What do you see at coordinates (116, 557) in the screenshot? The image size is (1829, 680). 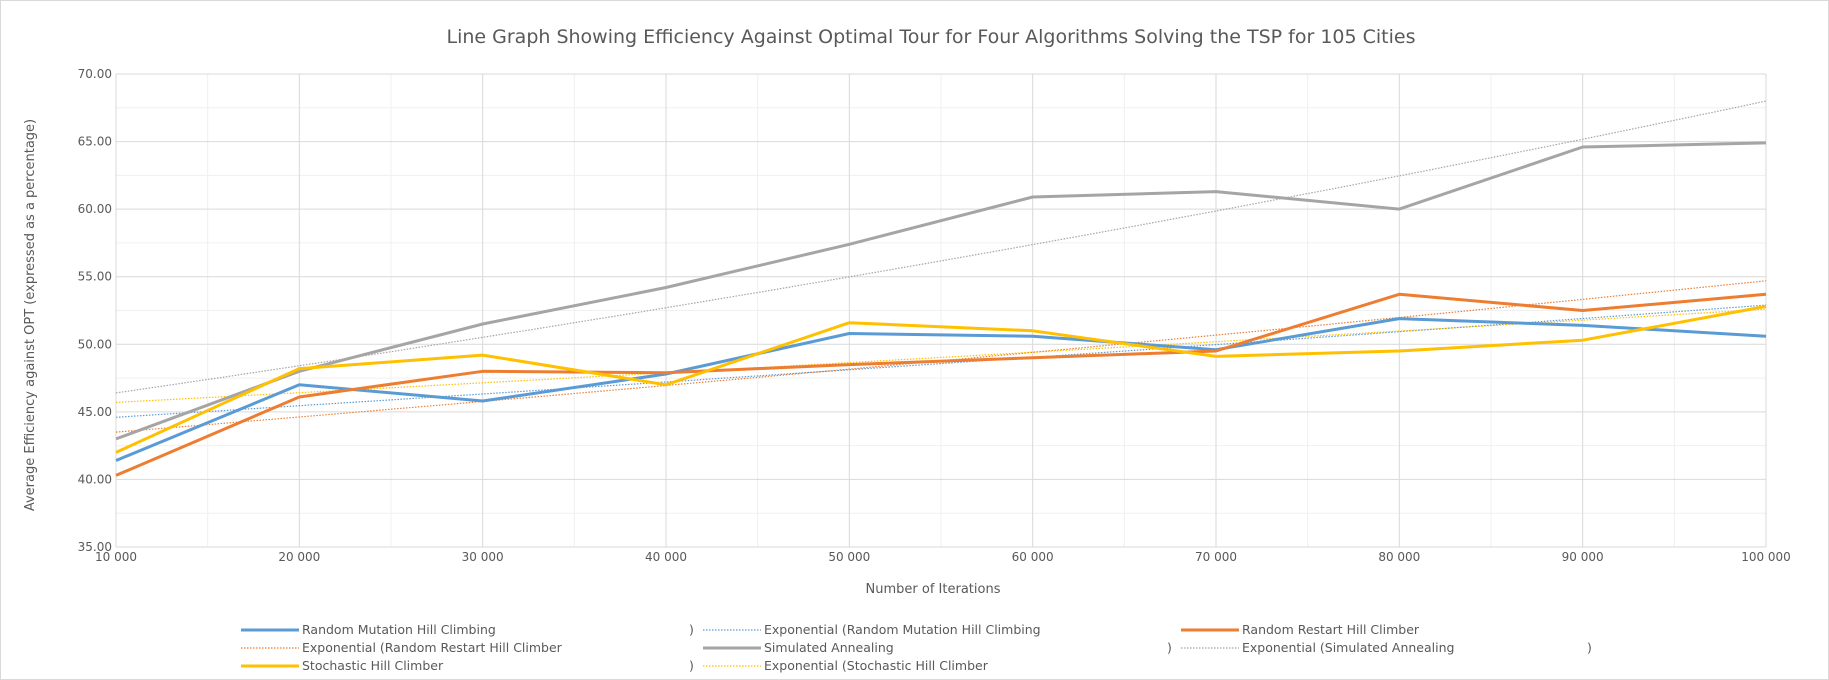 I see `x-tick-label: 10 000` at bounding box center [116, 557].